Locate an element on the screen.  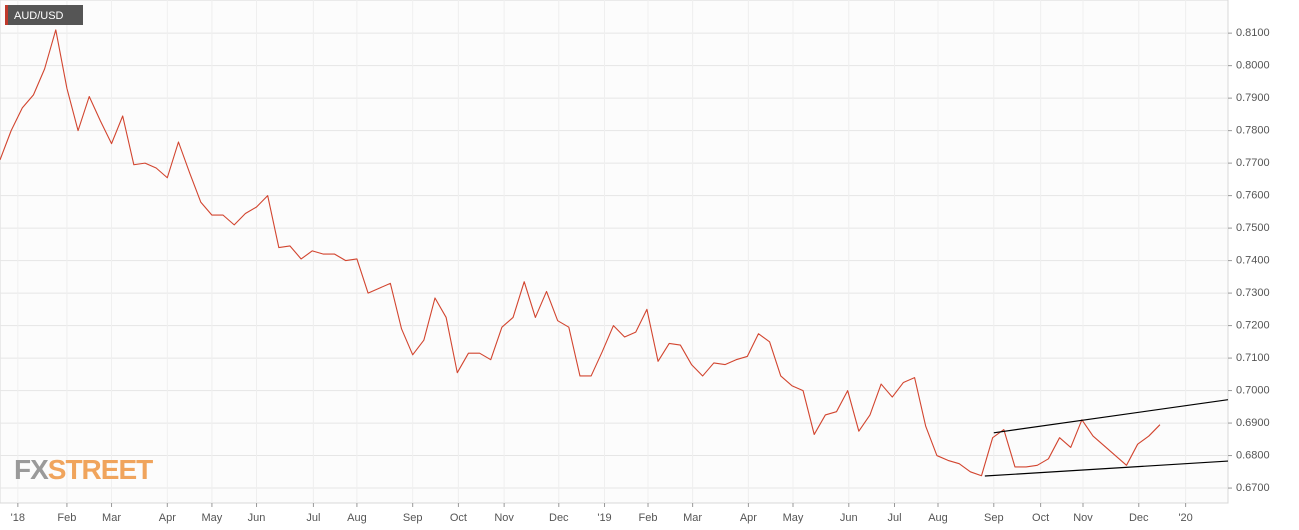
x-tick-label: '20 is located at coordinates (1185, 518).